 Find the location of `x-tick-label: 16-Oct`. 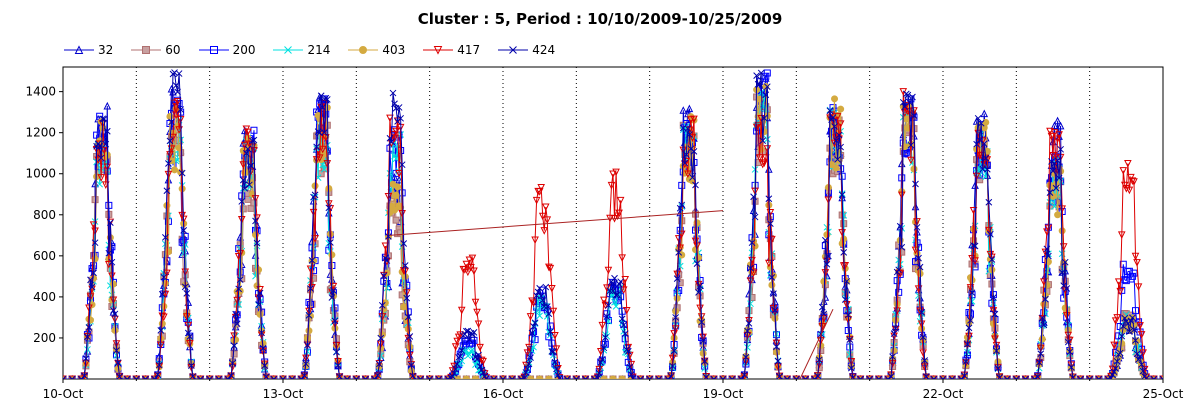

x-tick-label: 16-Oct is located at coordinates (503, 394).